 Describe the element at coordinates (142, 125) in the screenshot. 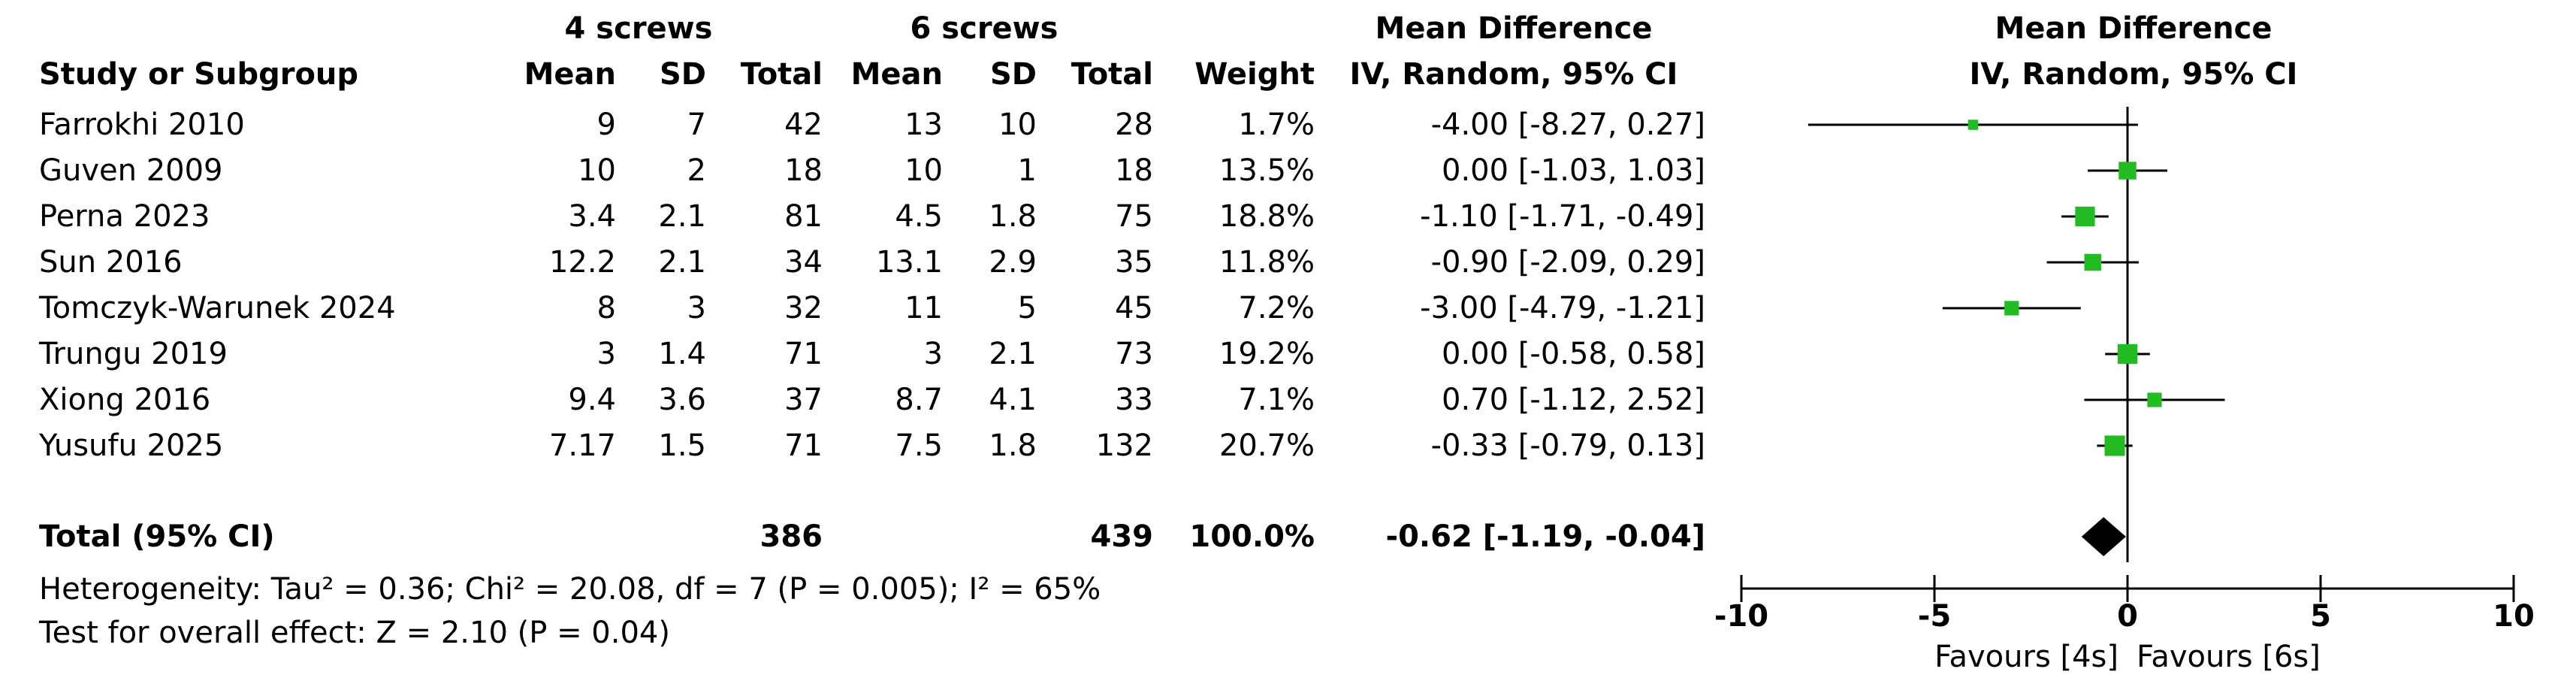

I see `study-name: Farrokhi 2010` at that location.